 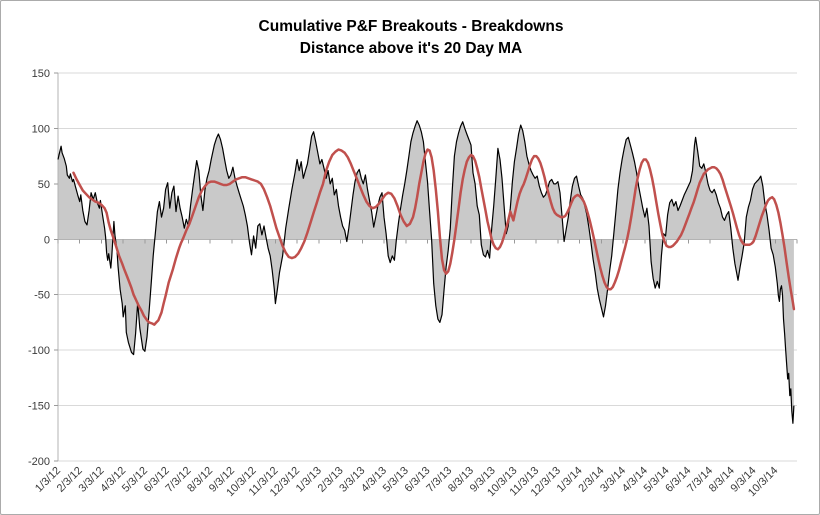 What do you see at coordinates (411, 48) in the screenshot?
I see `chart-title-line2: Distance above it's 20 Day MA` at bounding box center [411, 48].